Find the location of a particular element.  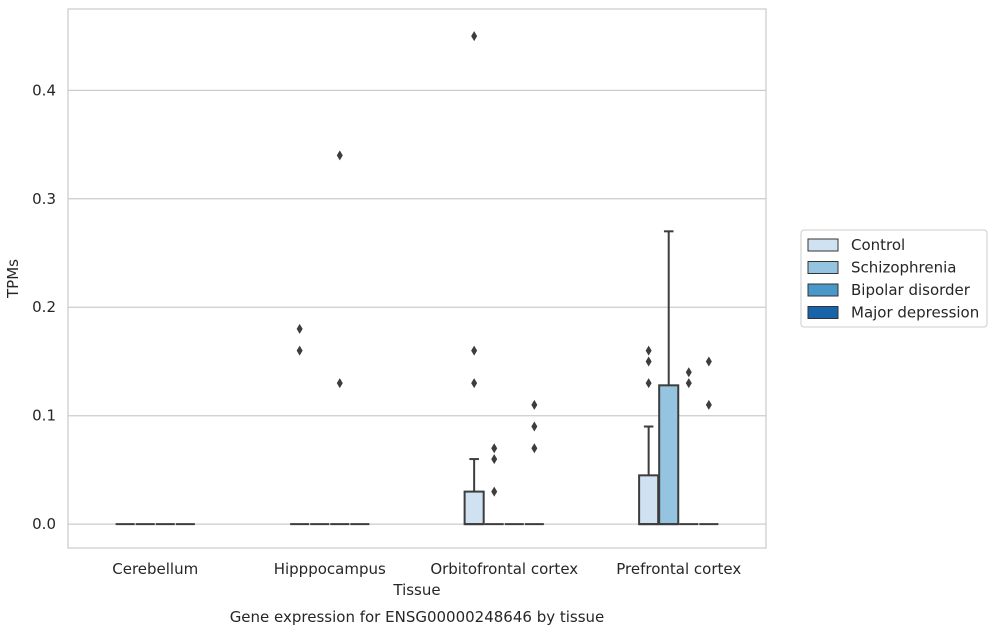

y-tick-label: 0.3 is located at coordinates (44, 199).